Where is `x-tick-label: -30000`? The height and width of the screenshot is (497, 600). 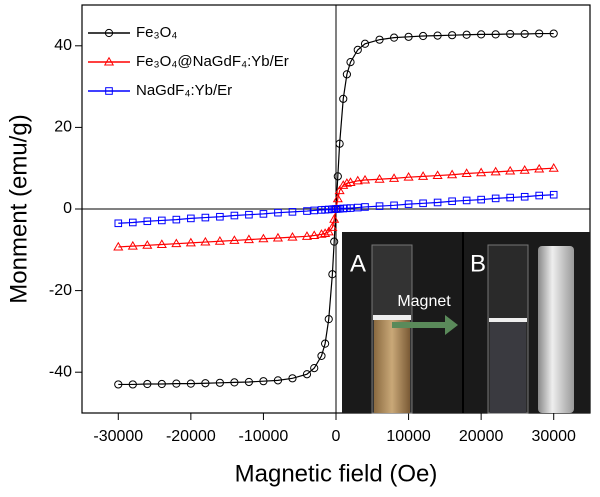
x-tick-label: -30000 is located at coordinates (118, 436).